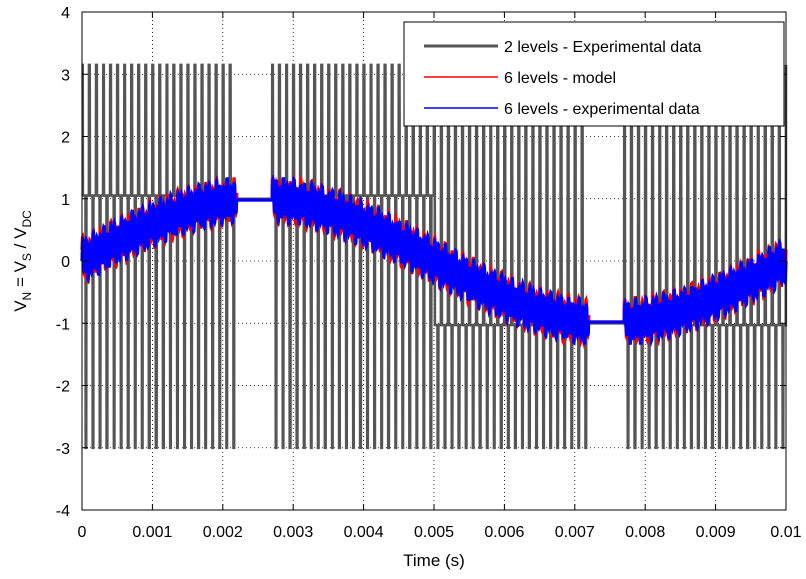 The height and width of the screenshot is (579, 806). Describe the element at coordinates (20, 275) in the screenshot. I see `y-axis-label-part: = V` at that location.